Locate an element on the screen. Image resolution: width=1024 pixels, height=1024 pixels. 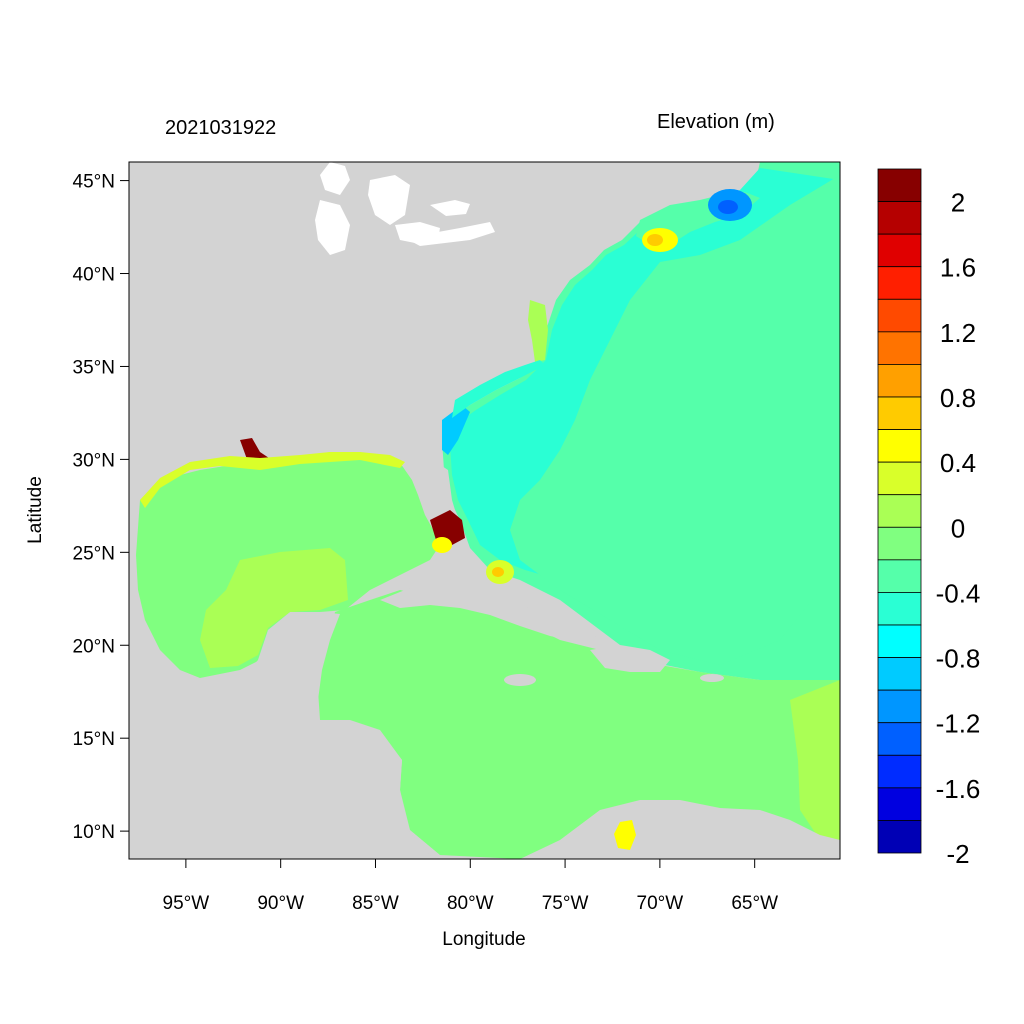
colorbar is located at coordinates (899, 511).